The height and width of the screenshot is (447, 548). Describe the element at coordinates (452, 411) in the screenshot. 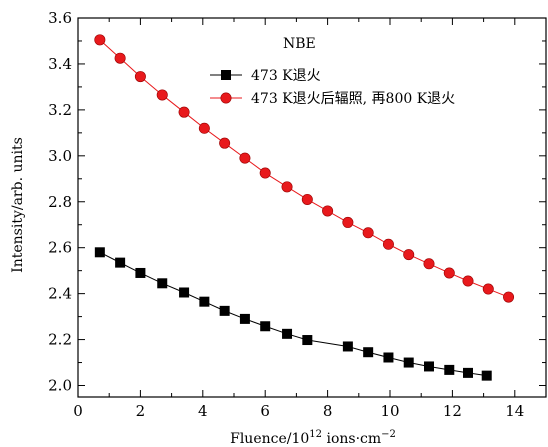

I see `x-tick-label: 12` at that location.